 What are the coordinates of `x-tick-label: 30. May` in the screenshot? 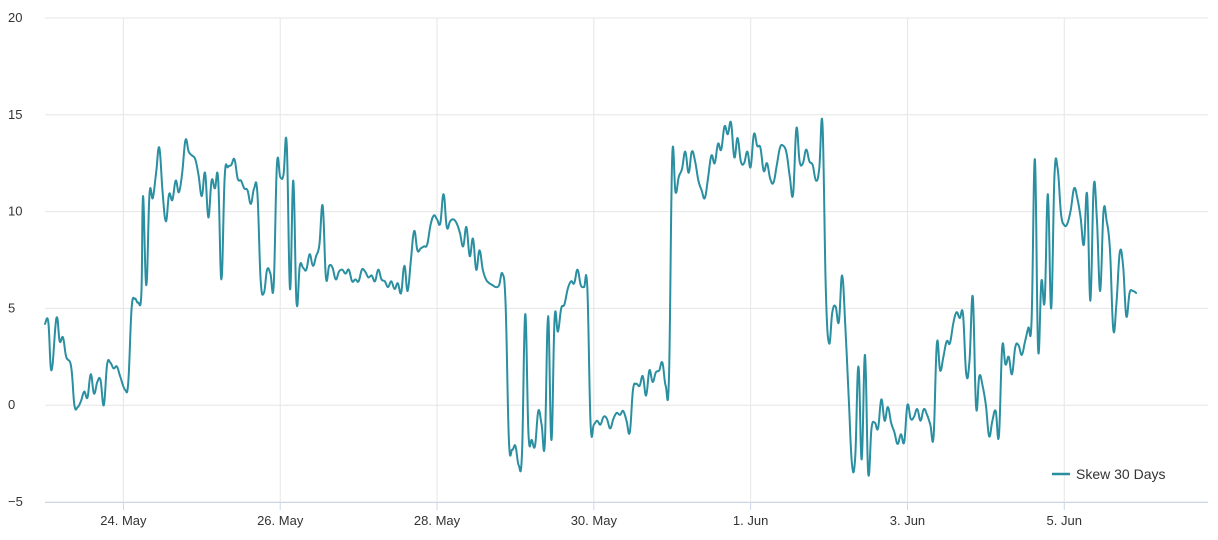 It's located at (594, 520).